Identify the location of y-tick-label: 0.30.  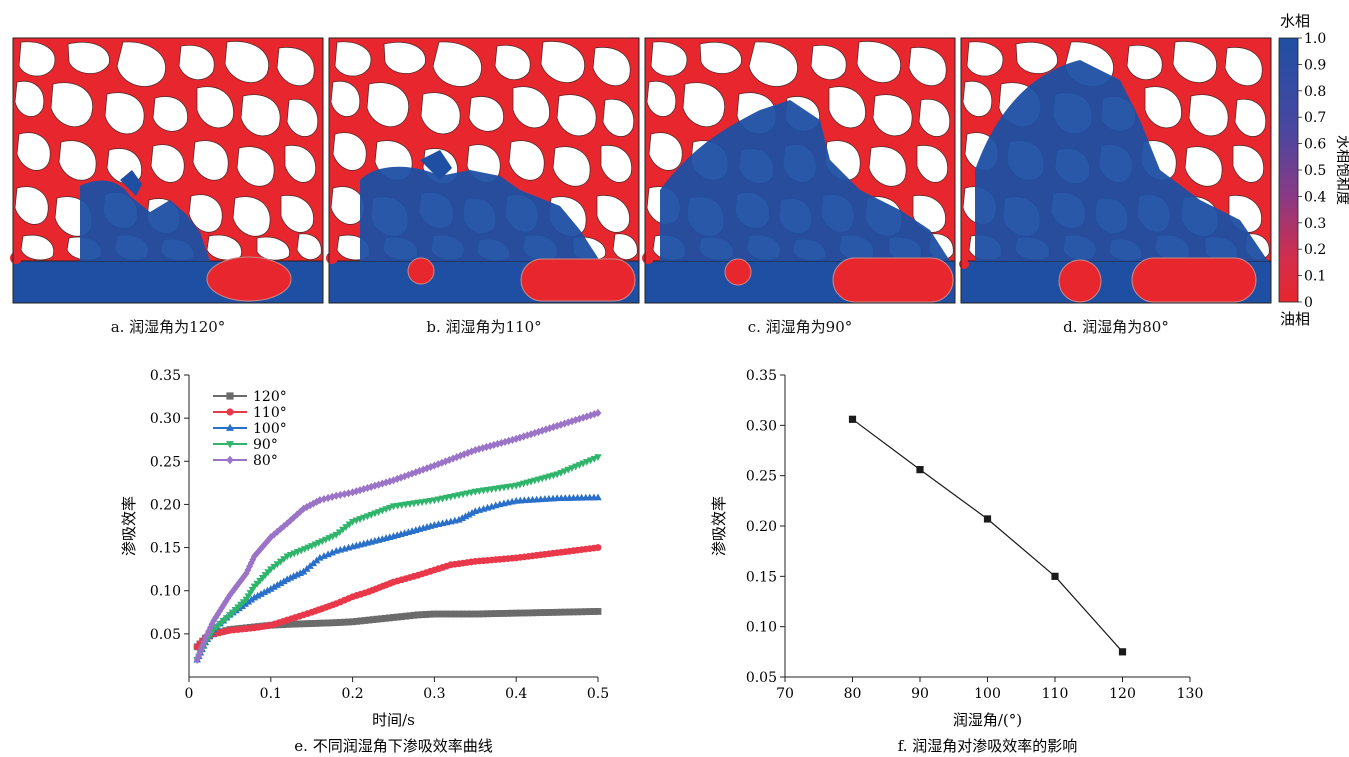
(761, 426).